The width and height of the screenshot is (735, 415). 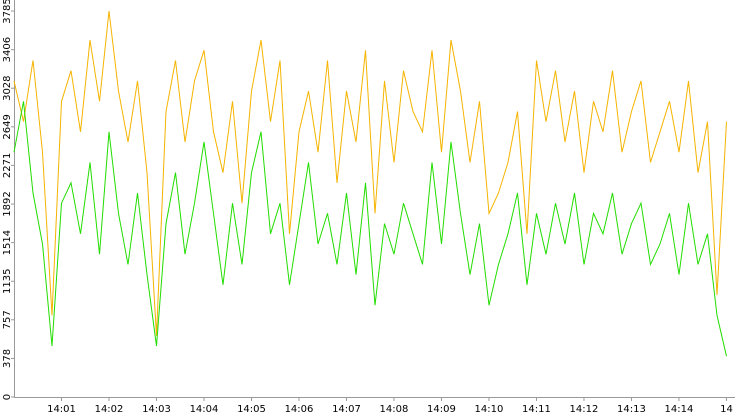 I want to click on x-tick-label: 14, so click(x=726, y=409).